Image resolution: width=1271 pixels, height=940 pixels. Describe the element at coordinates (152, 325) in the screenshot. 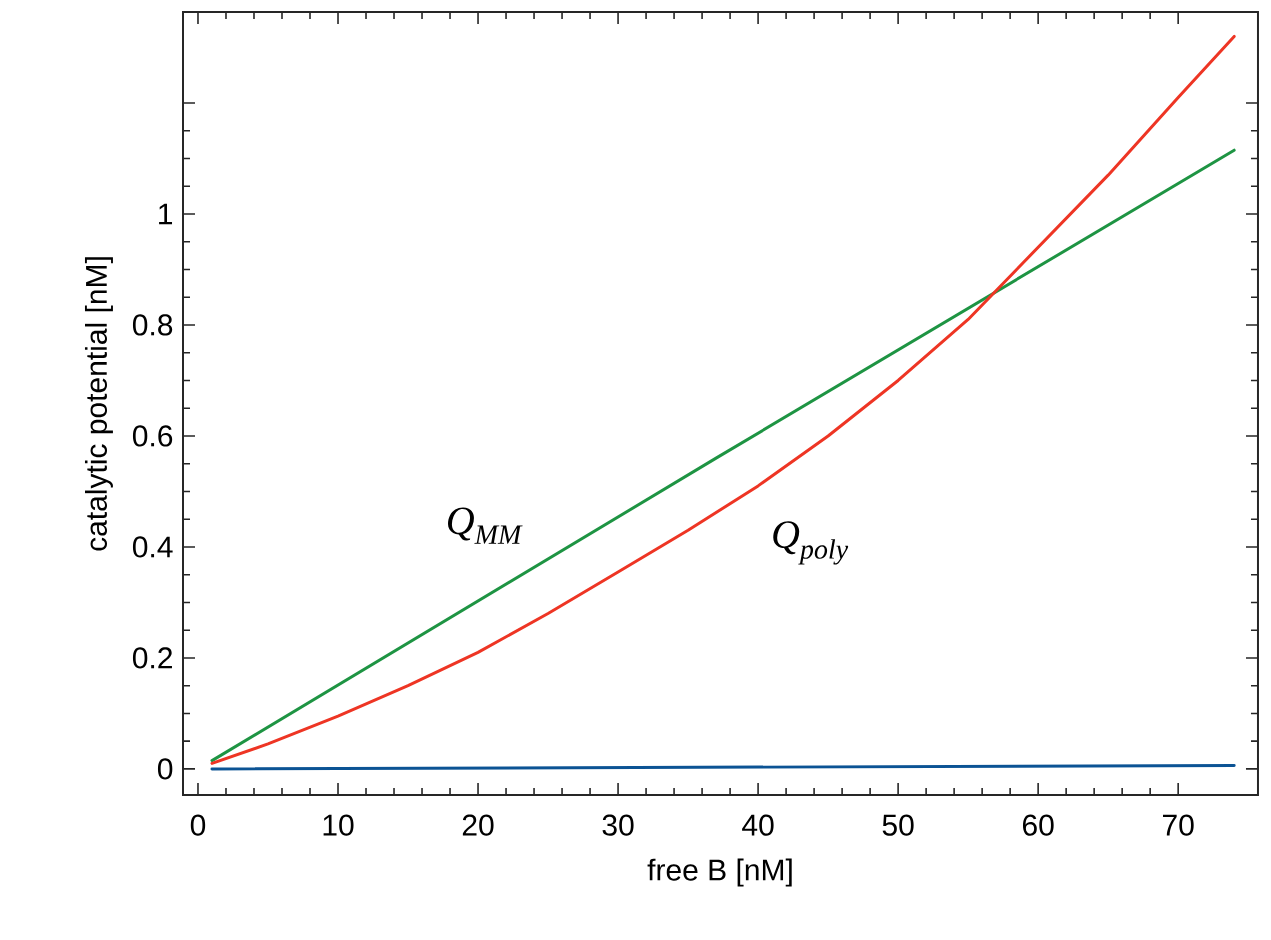

I see `y-tick-label: 0.8` at that location.